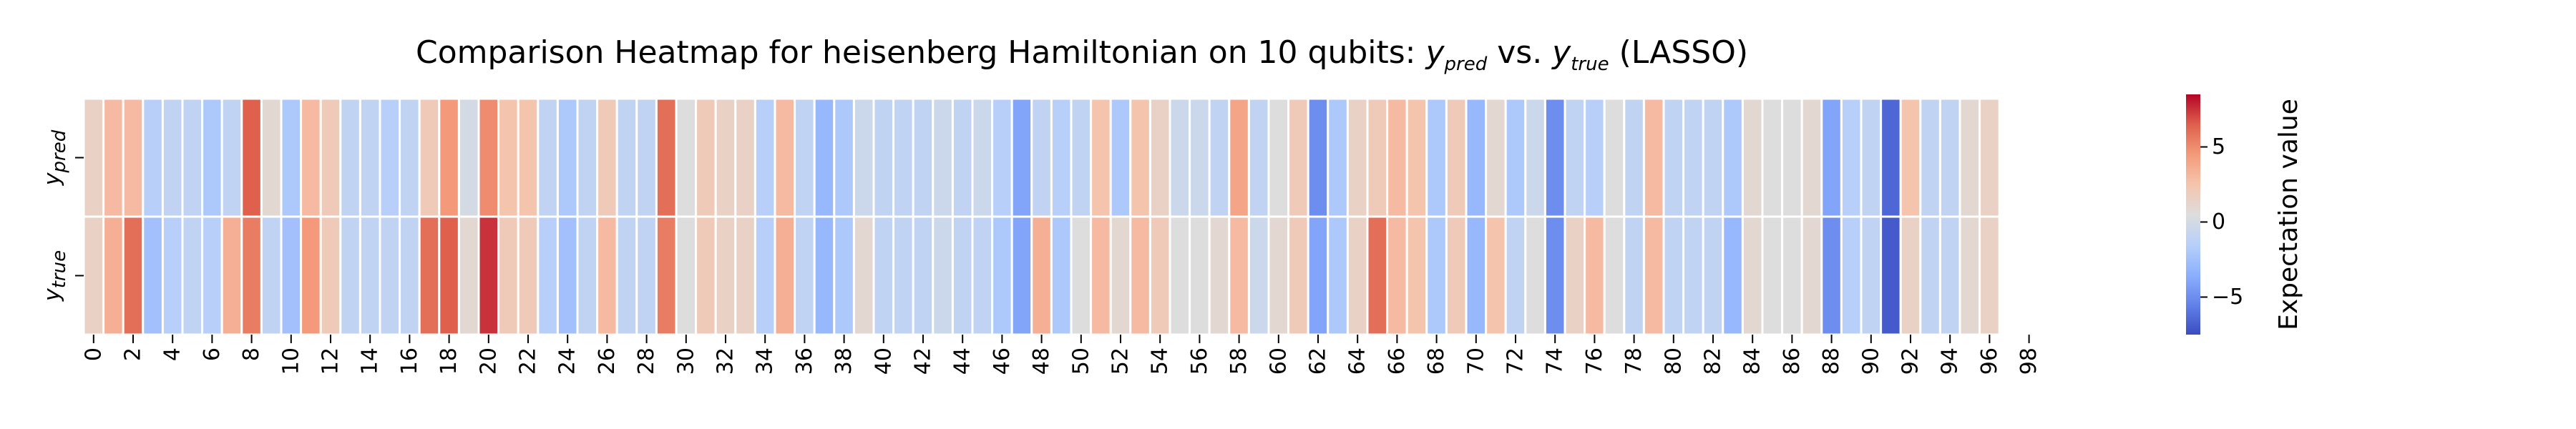 This screenshot has height=429, width=2576. What do you see at coordinates (1160, 361) in the screenshot?
I see `x-tick-label: 54` at bounding box center [1160, 361].